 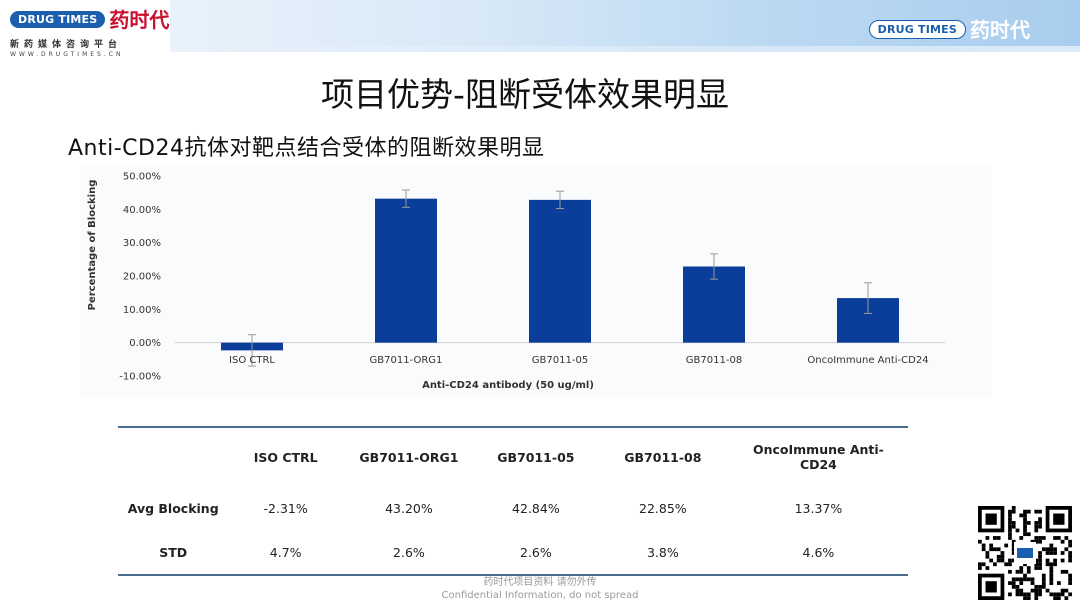 What do you see at coordinates (1025, 553) in the screenshot?
I see `qr-code` at bounding box center [1025, 553].